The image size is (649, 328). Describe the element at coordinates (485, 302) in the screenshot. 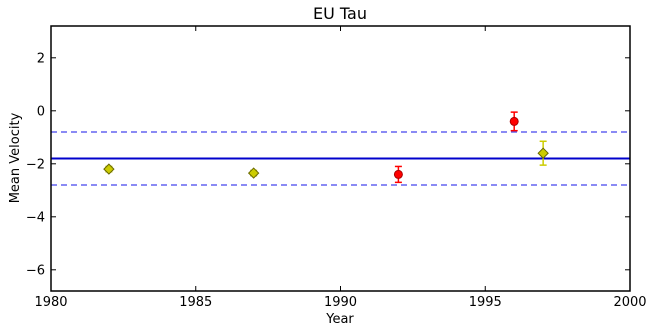

I see `x-tick-label: 1995` at that location.